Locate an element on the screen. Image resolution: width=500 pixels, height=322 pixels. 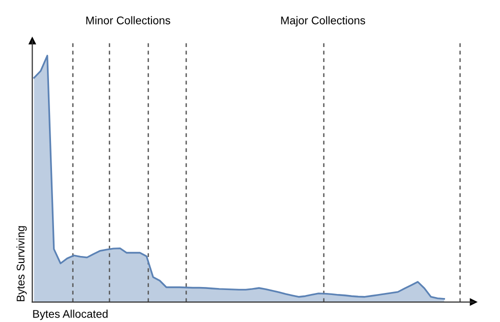
y-axis-title: Bytes Surviving is located at coordinates (21, 264).